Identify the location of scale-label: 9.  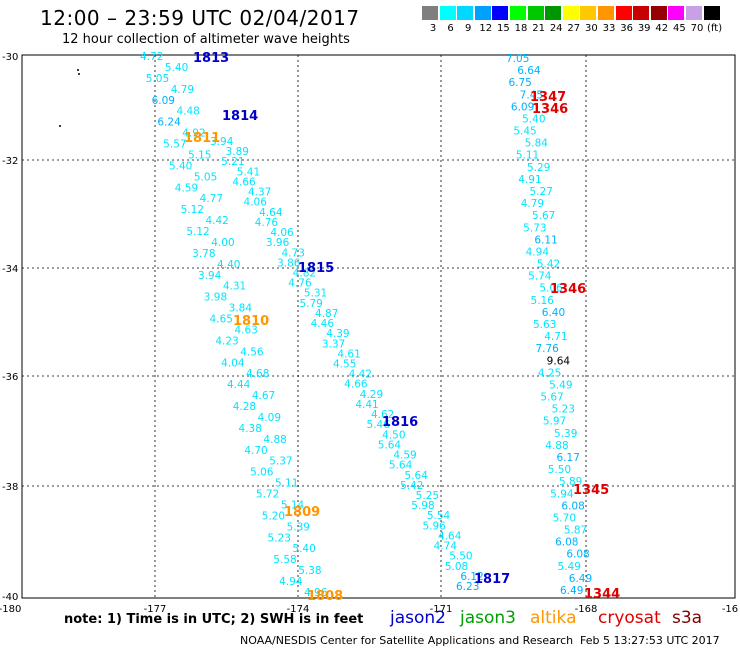
(468, 28).